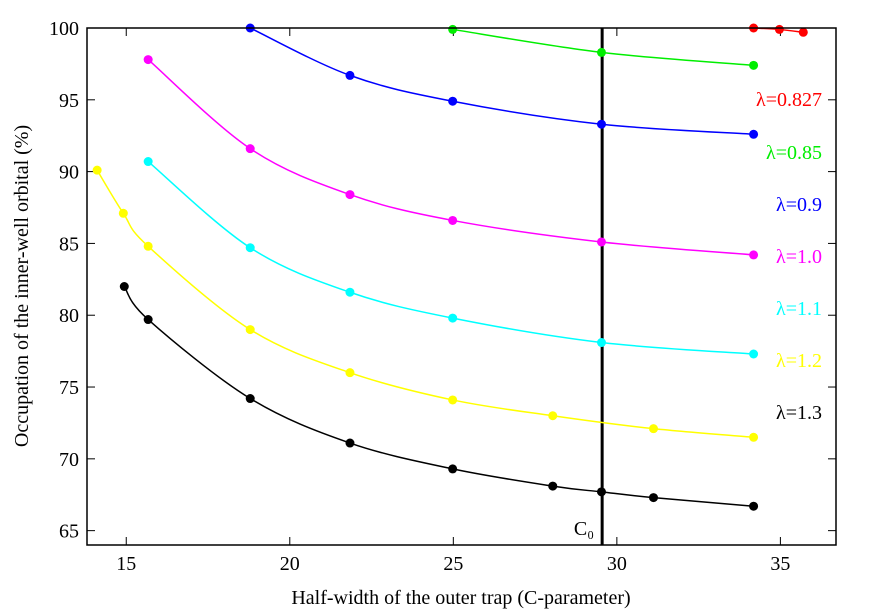 The width and height of the screenshot is (872, 610). I want to click on y-tick-label: 90, so click(69, 173).